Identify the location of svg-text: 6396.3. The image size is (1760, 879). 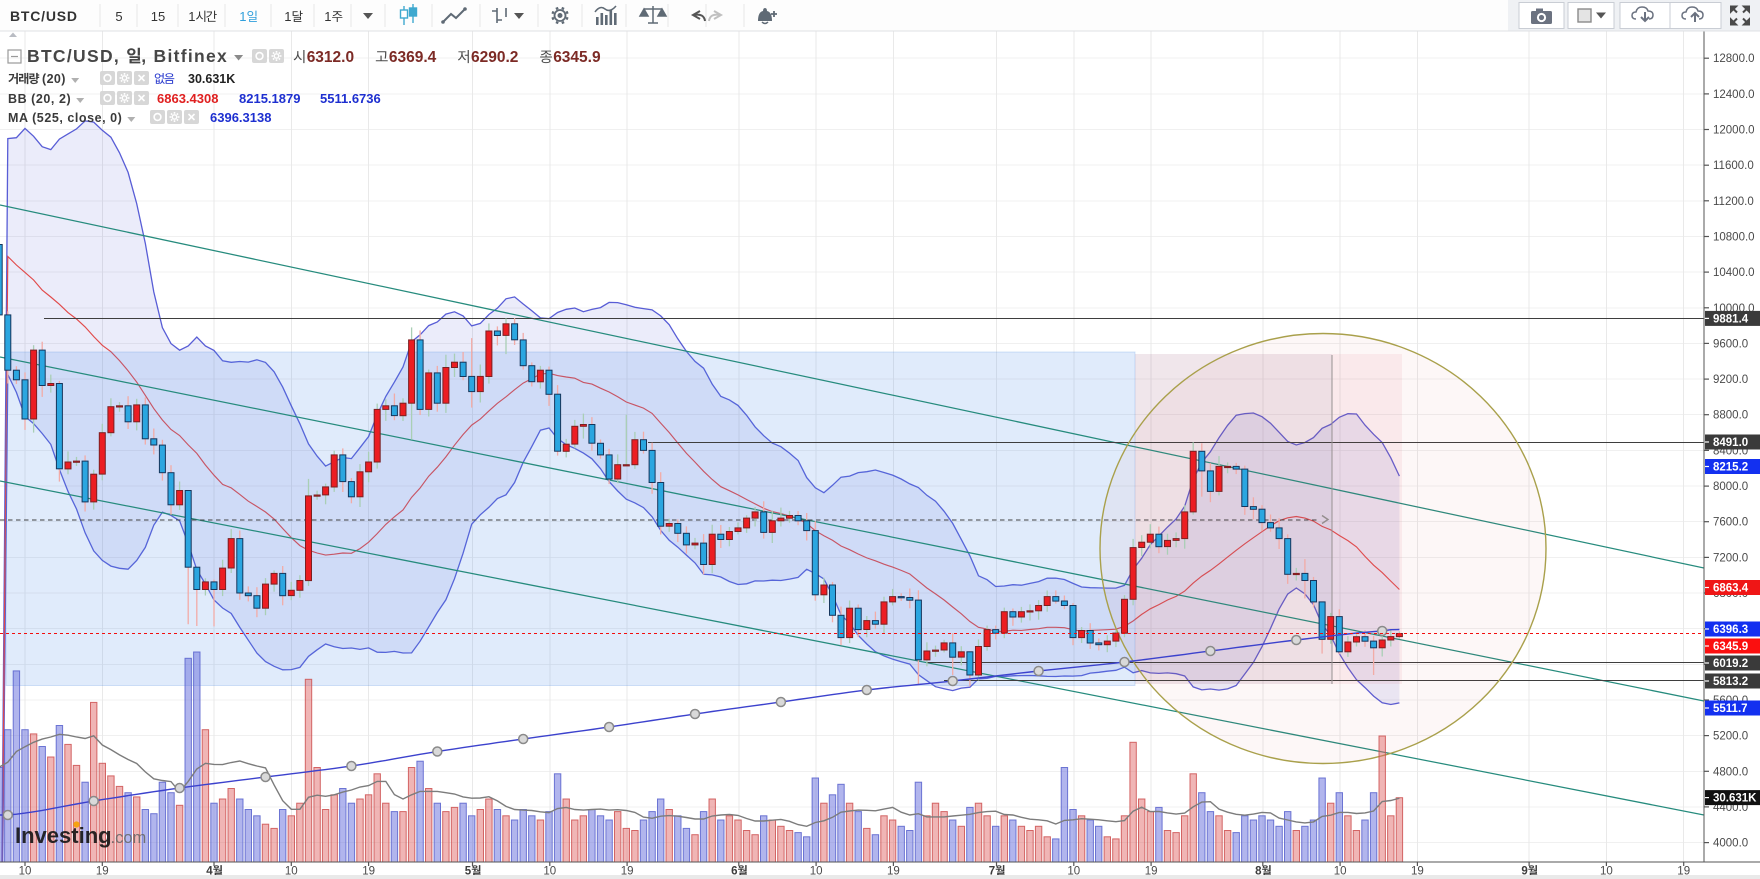
(1730, 630).